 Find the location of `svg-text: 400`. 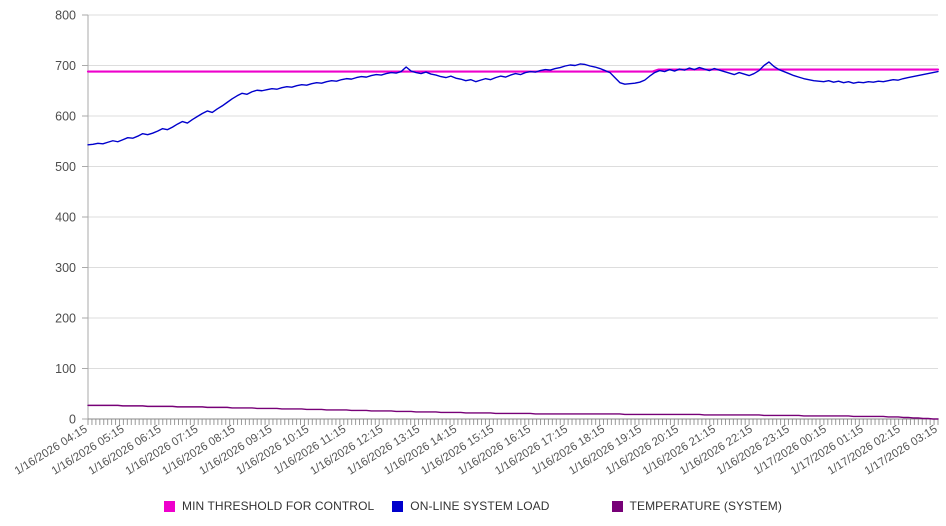

svg-text: 400 is located at coordinates (65, 218).